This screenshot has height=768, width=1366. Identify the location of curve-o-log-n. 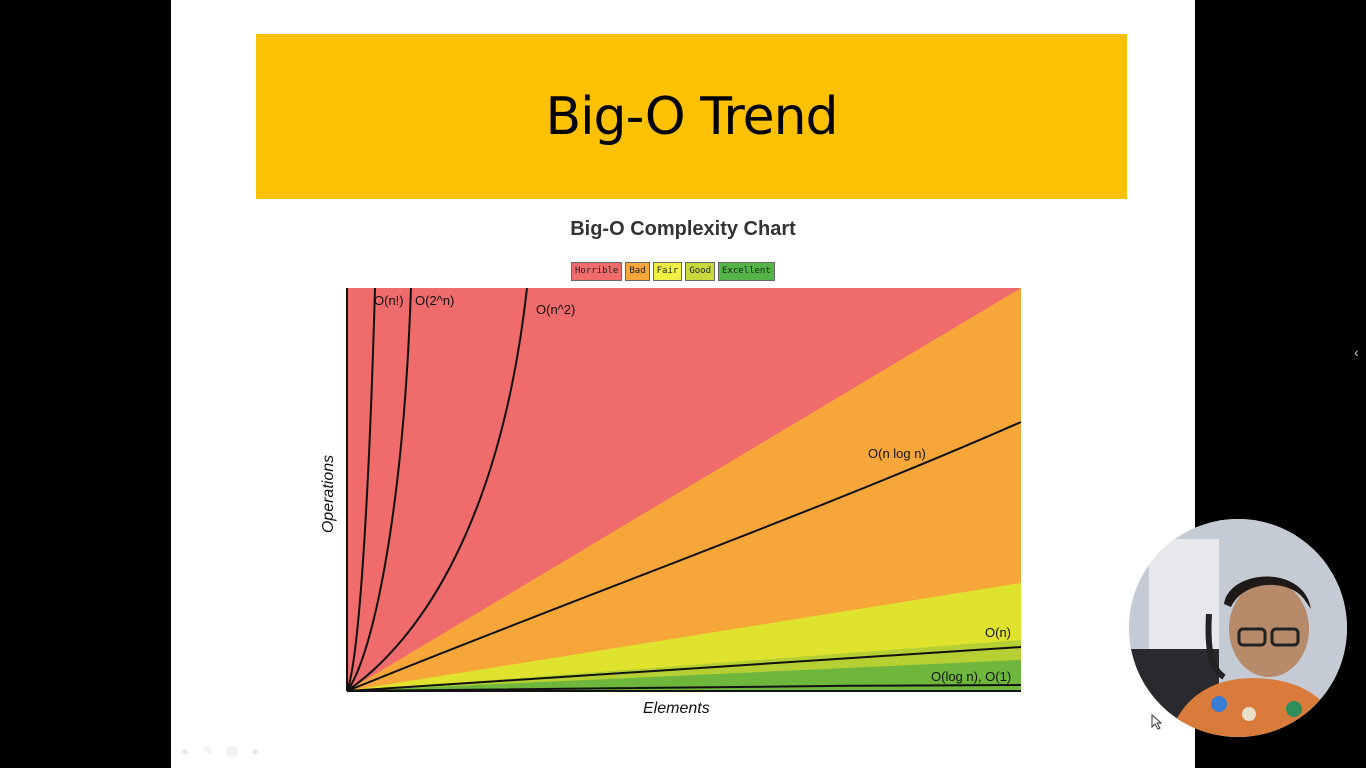
(684, 688).